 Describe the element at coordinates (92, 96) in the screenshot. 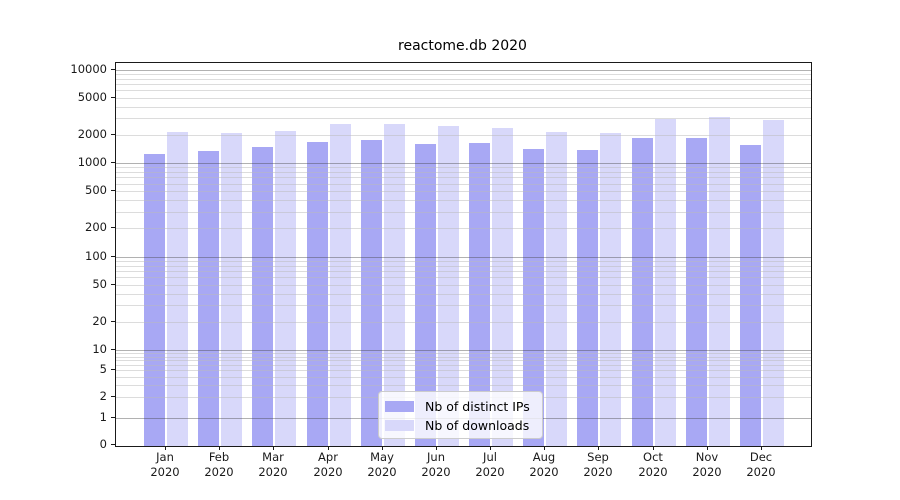

I see `y-tick-label-5000: 5000` at that location.